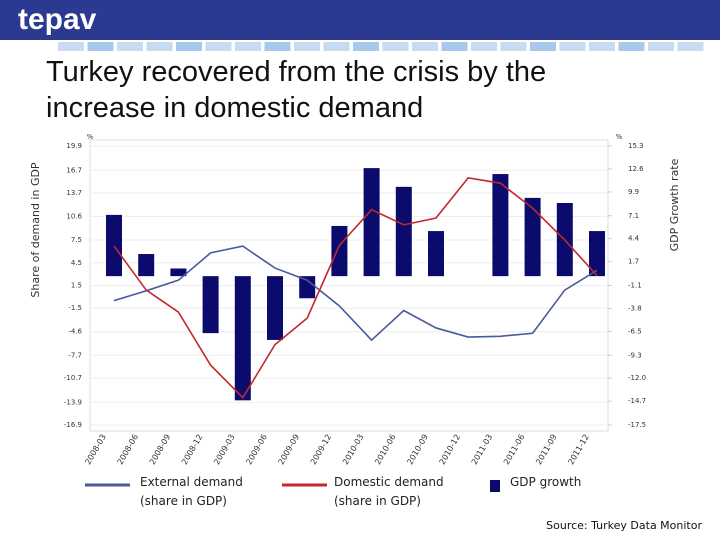  Describe the element at coordinates (76, 286) in the screenshot. I see `y-tick-label: 1.5` at that location.